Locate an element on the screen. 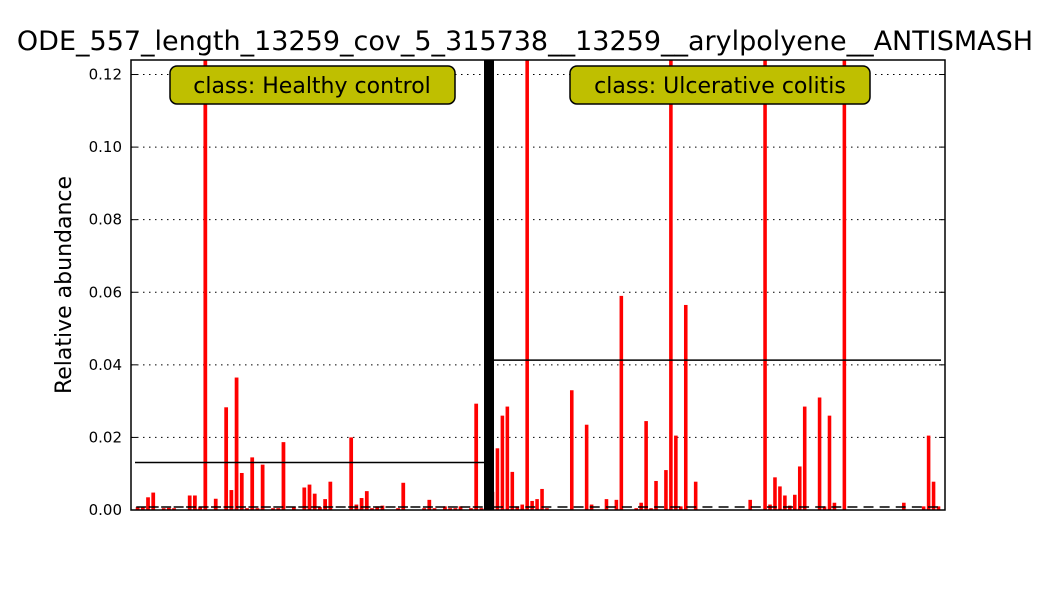 This screenshot has width=1050, height=600. group-label-text: class: Healthy control is located at coordinates (312, 86).